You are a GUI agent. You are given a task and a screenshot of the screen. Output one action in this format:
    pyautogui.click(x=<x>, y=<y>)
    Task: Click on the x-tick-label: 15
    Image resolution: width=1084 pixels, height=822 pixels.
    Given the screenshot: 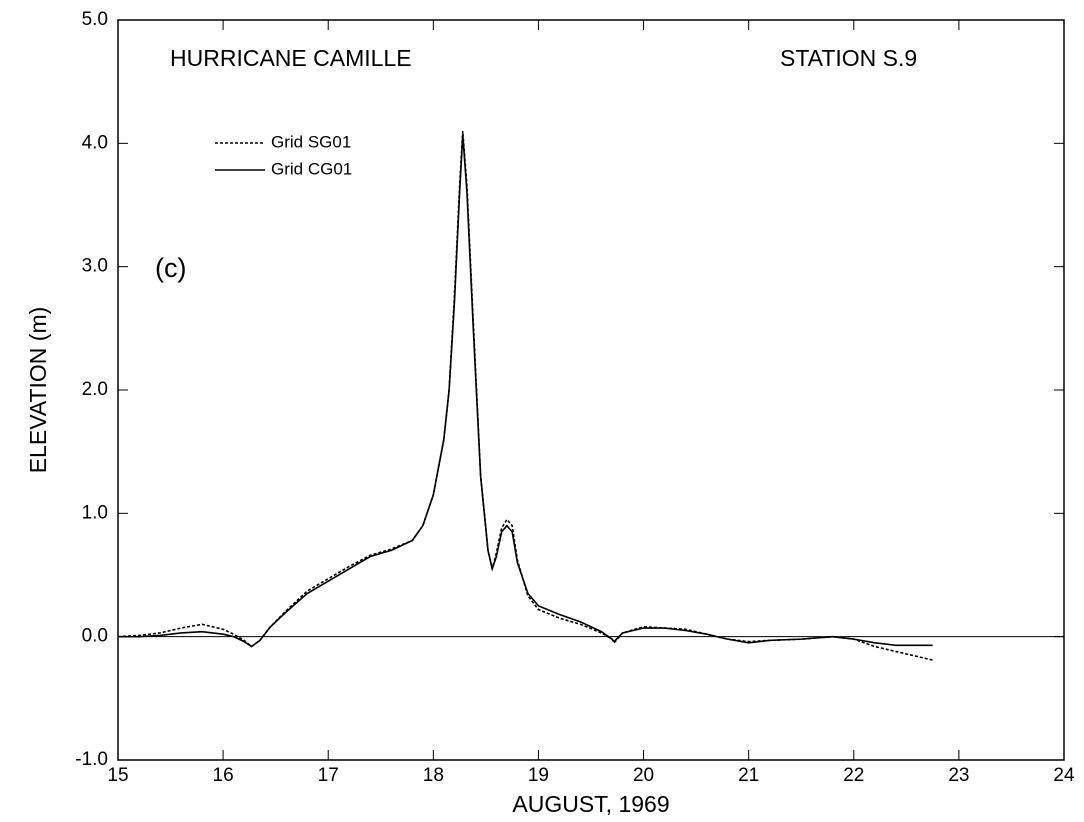 What is the action you would take?
    pyautogui.click(x=117, y=775)
    